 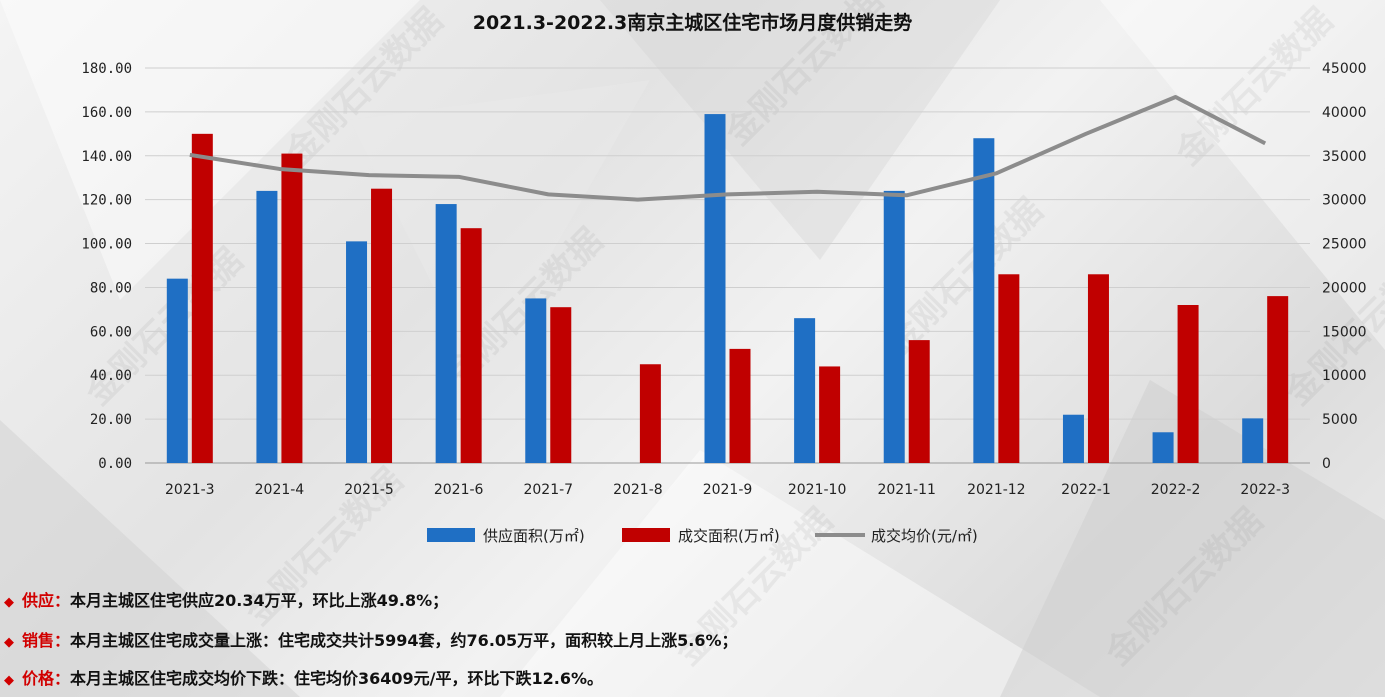 I want to click on note-label: 销售：, so click(x=46, y=640).